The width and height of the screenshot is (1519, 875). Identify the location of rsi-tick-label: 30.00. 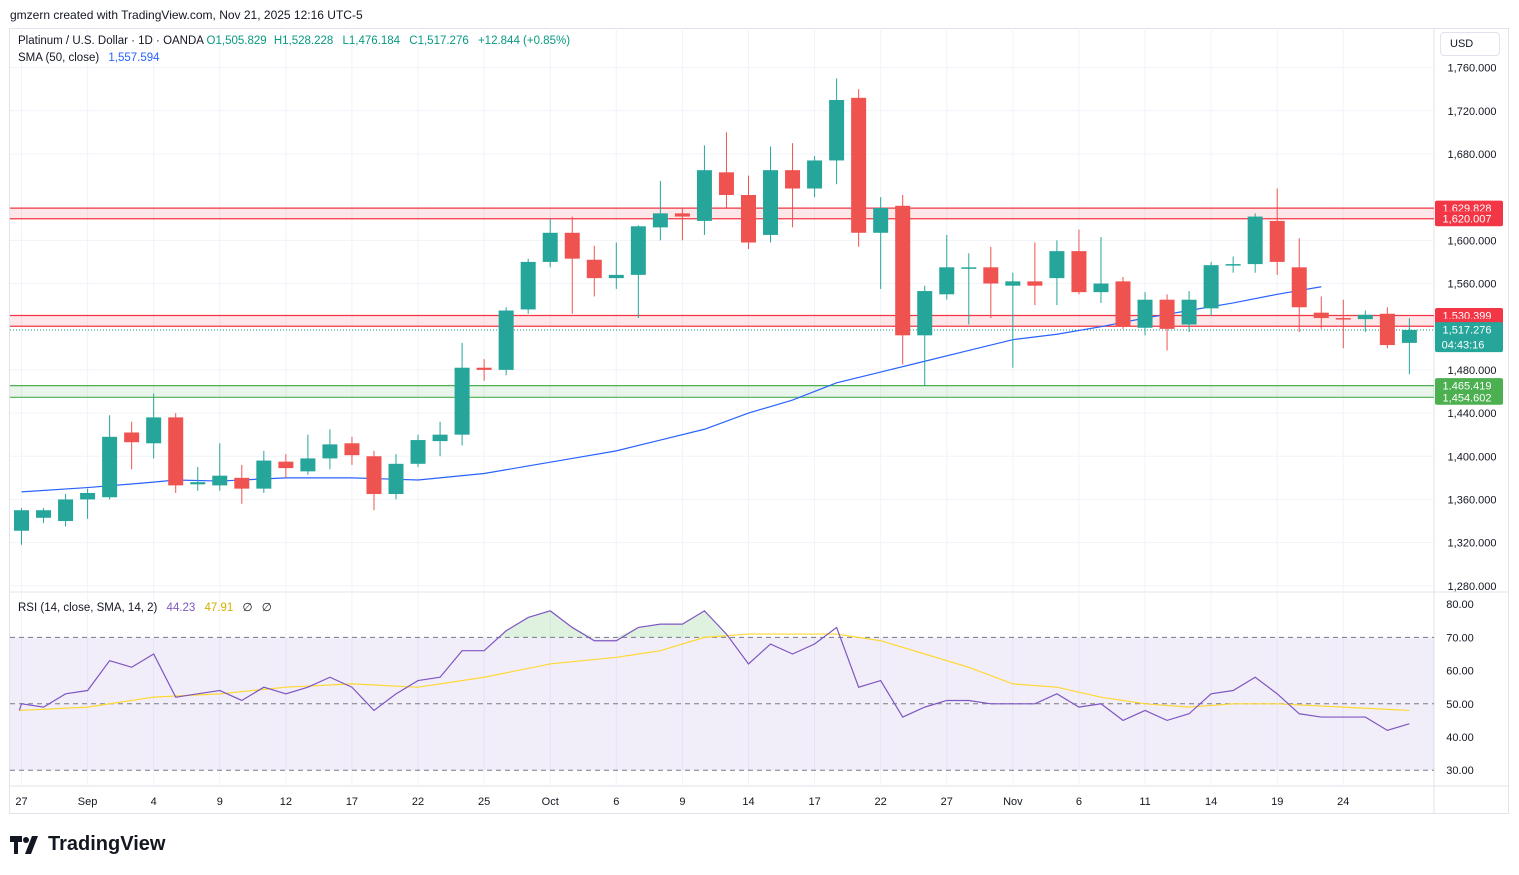
(1460, 771).